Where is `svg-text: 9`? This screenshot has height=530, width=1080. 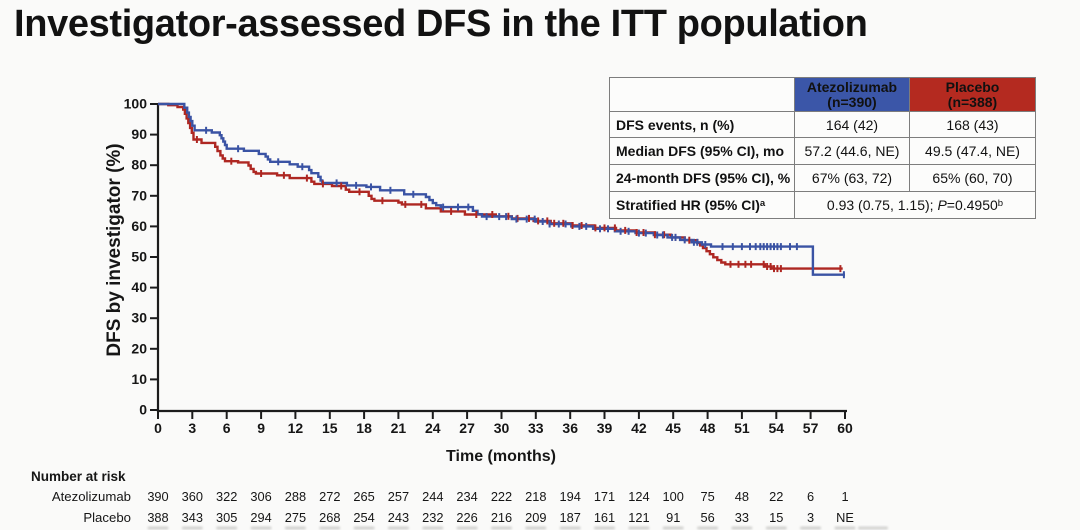
svg-text: 9 is located at coordinates (261, 428).